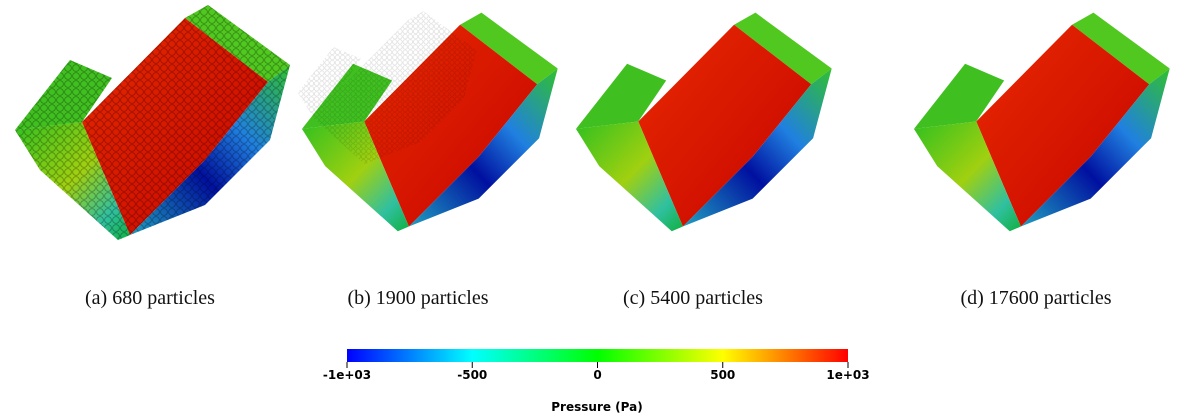 The width and height of the screenshot is (1177, 420). I want to click on panel-caption: (d) 17600 particles, so click(1035, 298).